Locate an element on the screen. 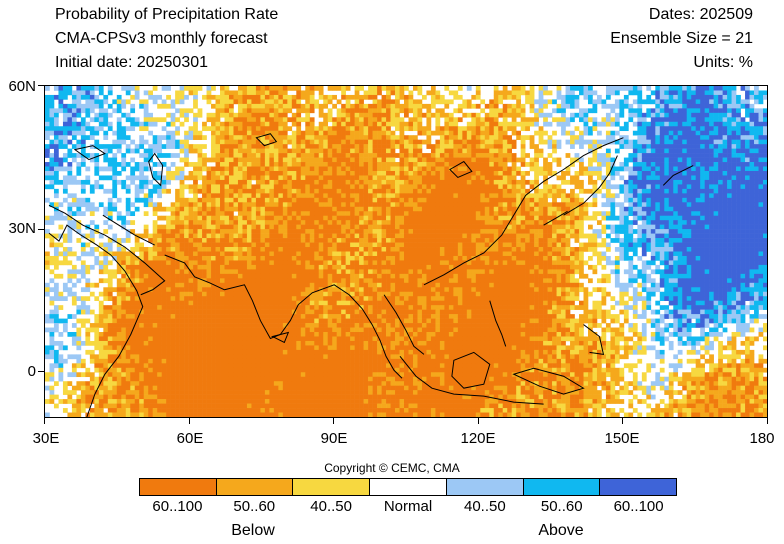 This screenshot has height=544, width=784. legend-colorbar is located at coordinates (408, 487).